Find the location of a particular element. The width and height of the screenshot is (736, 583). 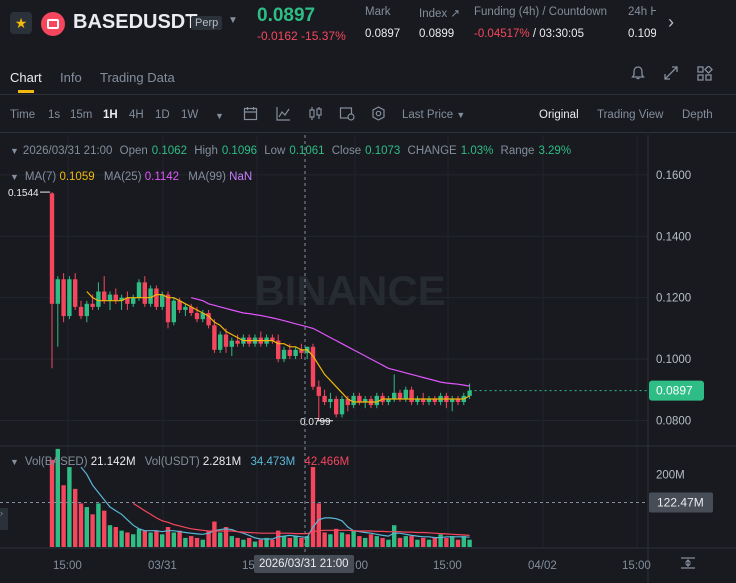

price-type-label: Last Price is located at coordinates (428, 115).